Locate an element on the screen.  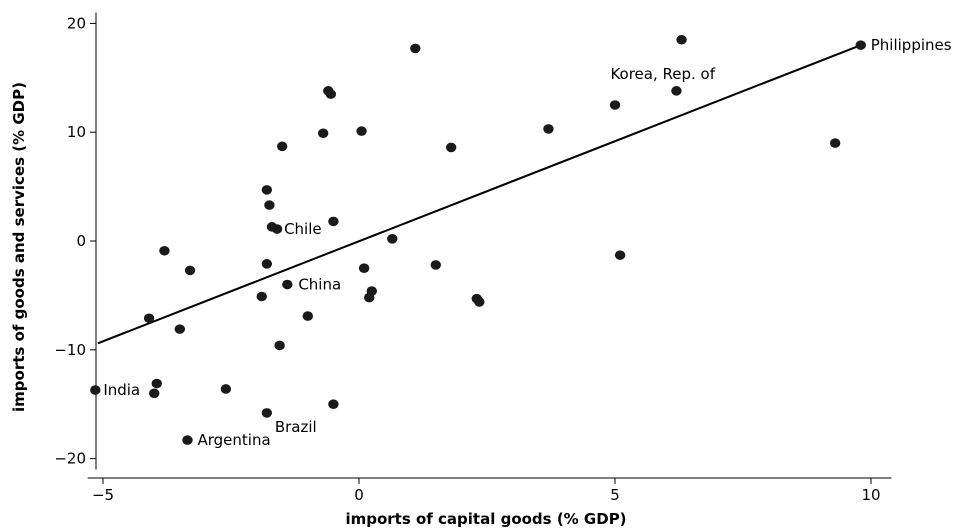
point-label: Chile is located at coordinates (303, 229).